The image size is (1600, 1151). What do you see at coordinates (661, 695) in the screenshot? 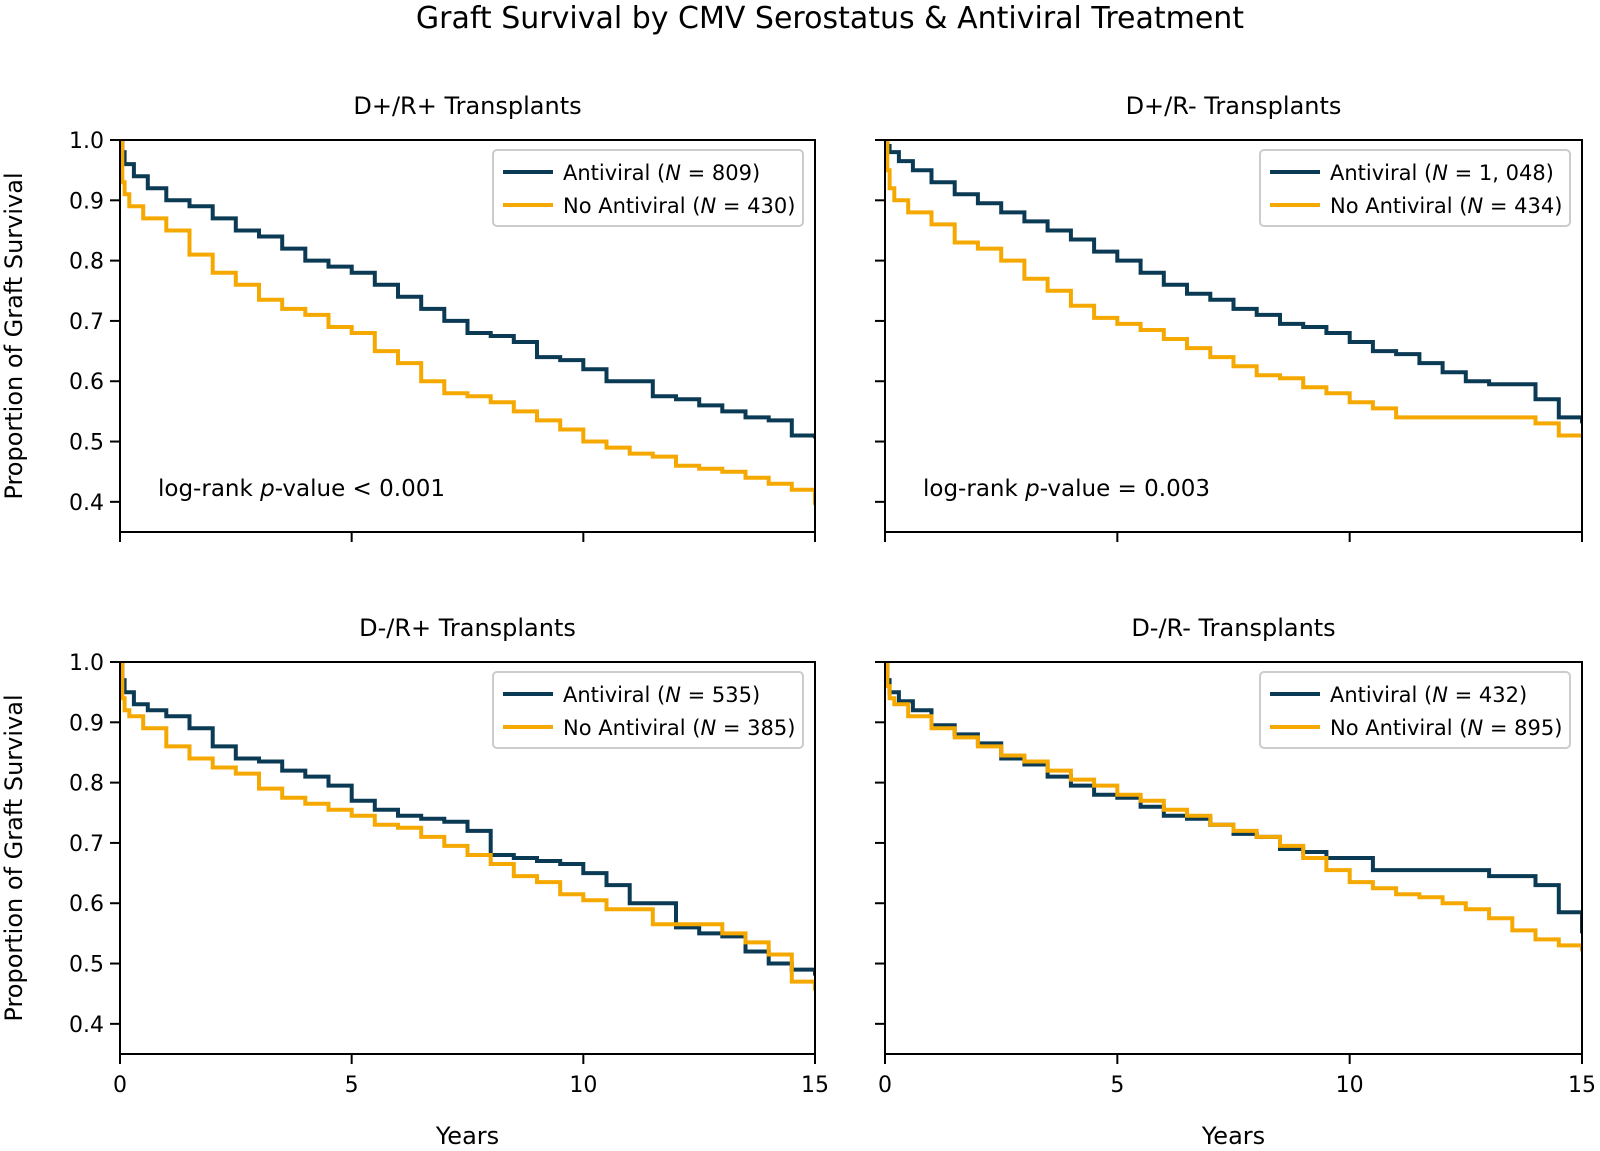
I see `legend-entry: Antiviral (N = 535)` at bounding box center [661, 695].